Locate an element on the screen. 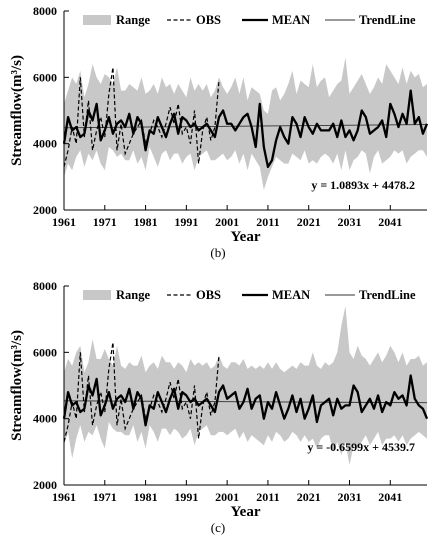  trend-equation: y = -0.6599x + 4539.7 is located at coordinates (361, 447).